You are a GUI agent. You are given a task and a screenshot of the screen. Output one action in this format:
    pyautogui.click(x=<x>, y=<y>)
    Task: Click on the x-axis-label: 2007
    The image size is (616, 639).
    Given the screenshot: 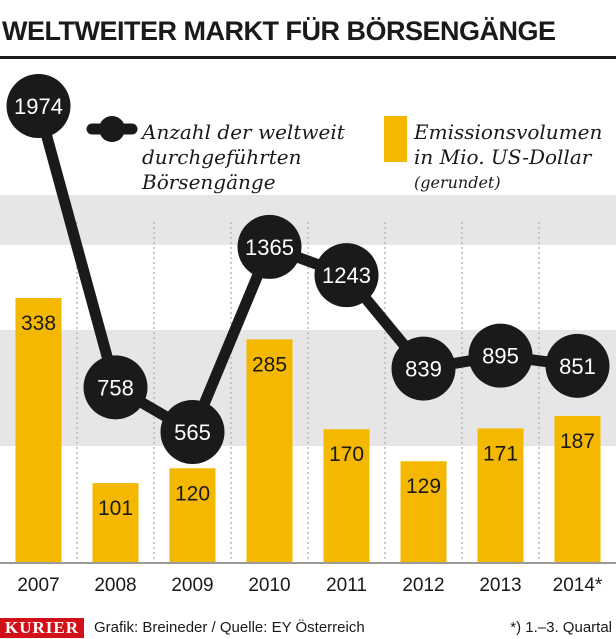 What is the action you would take?
    pyautogui.click(x=38, y=585)
    